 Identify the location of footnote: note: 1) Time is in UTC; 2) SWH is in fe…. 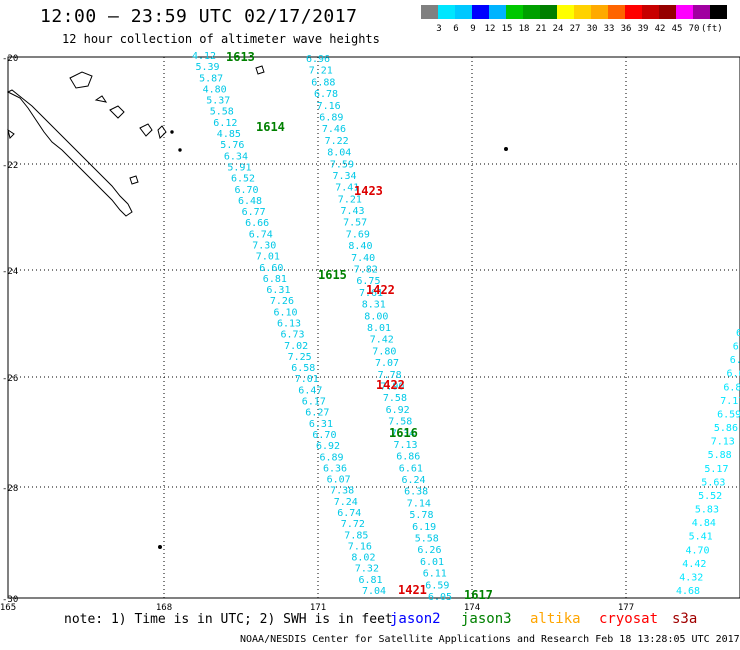
(228, 619).